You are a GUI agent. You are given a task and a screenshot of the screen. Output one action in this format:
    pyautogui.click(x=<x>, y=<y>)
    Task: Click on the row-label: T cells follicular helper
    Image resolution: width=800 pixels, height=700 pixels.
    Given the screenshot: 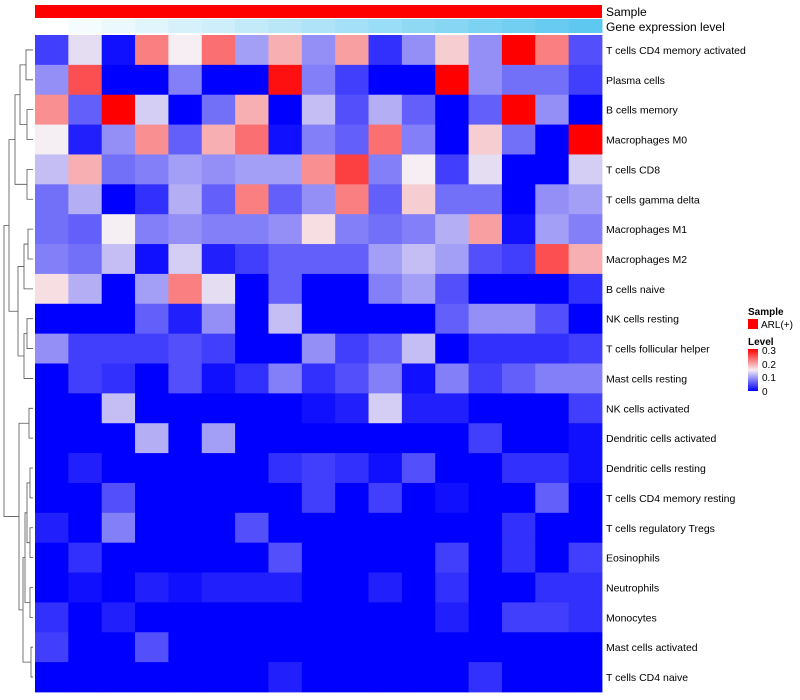 What is the action you would take?
    pyautogui.click(x=658, y=350)
    